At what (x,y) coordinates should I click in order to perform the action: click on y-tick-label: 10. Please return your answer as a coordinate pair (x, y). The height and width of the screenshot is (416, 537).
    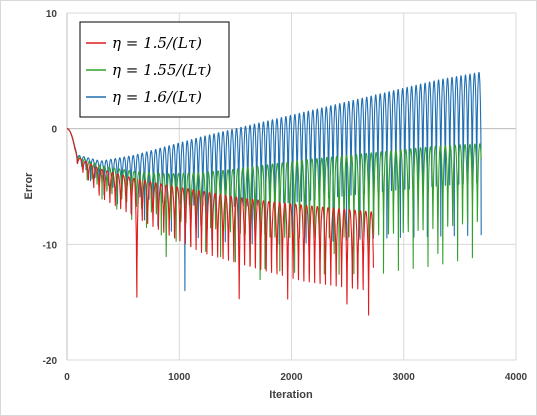
    Looking at the image, I should click on (52, 14).